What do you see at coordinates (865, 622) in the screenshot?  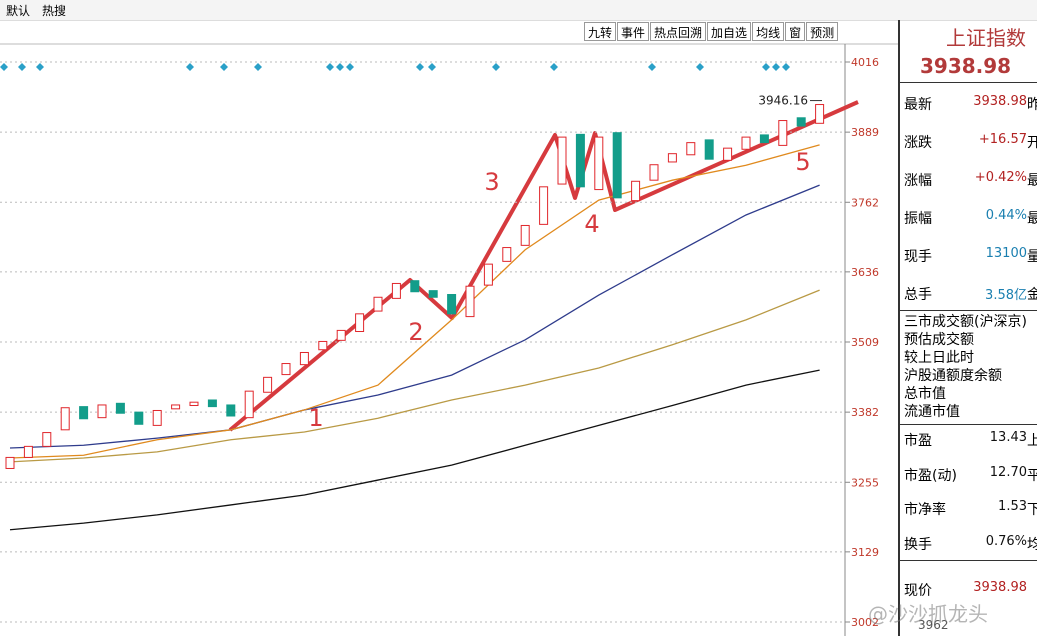 I see `y-tick-label: 3002` at bounding box center [865, 622].